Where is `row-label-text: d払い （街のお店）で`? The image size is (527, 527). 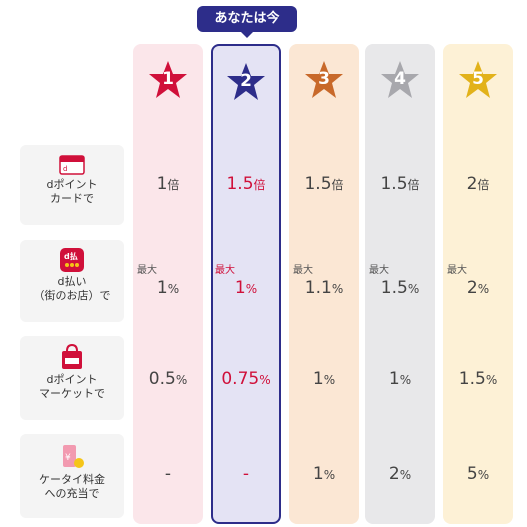 row-label-text: d払い （街のお店）で is located at coordinates (72, 288).